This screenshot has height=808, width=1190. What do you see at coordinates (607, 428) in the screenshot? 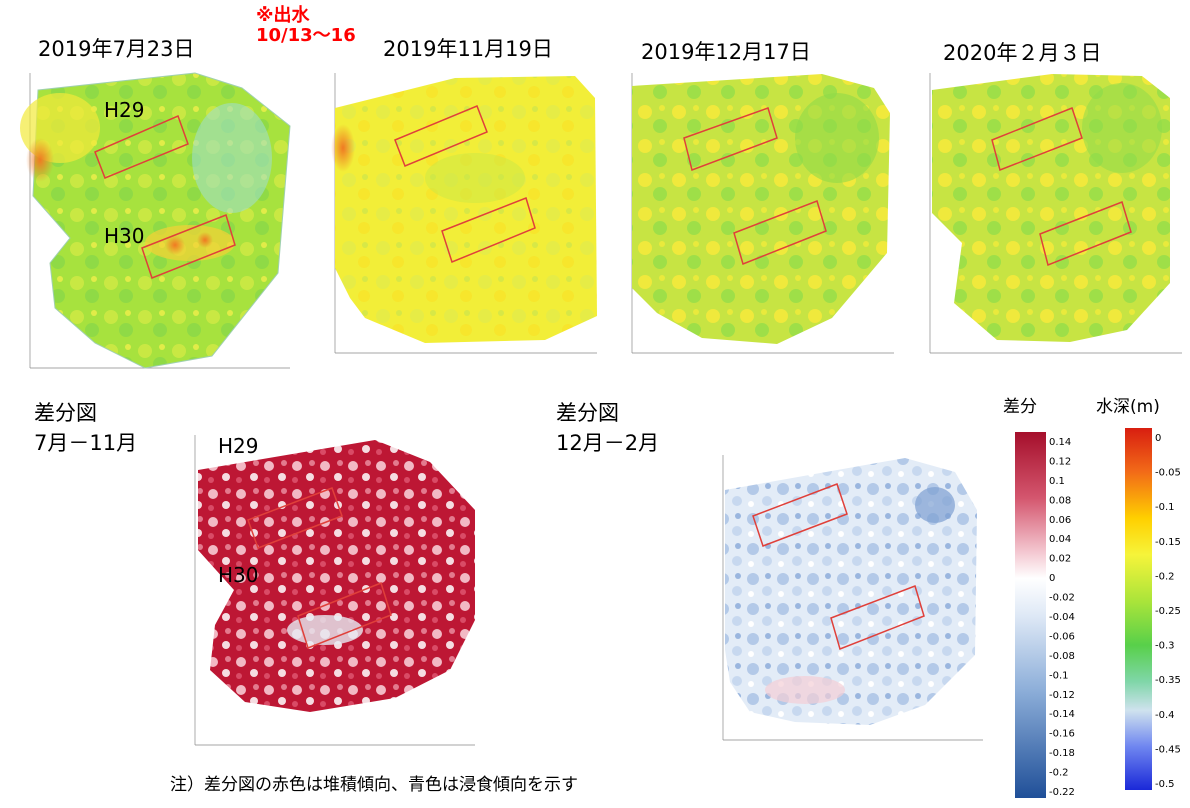
I see `diff-panel-right-label: 差分図 12月－2月` at bounding box center [607, 428].